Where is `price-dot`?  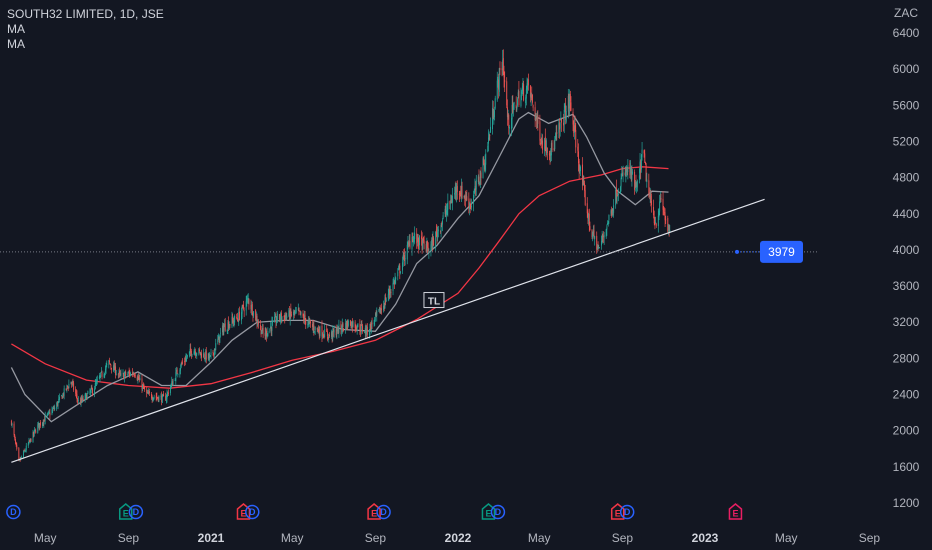
price-dot is located at coordinates (737, 251).